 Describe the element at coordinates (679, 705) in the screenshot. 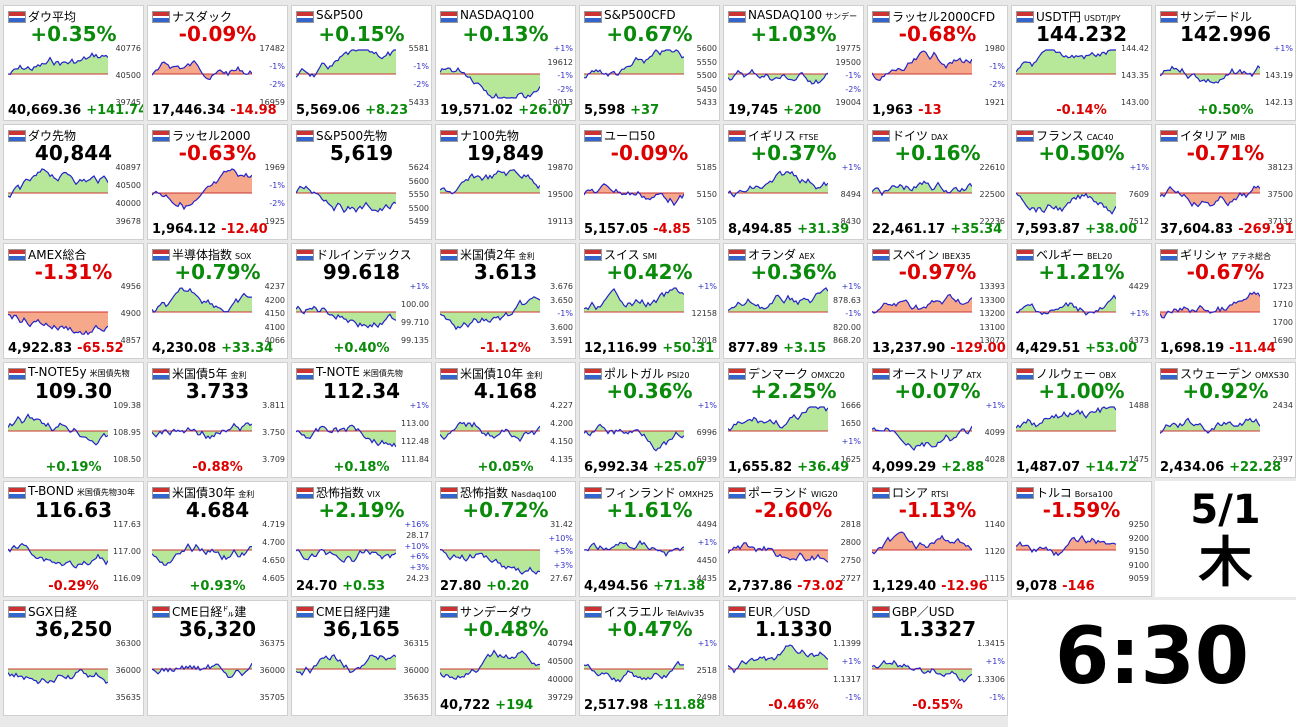

I see `change: +11.88` at that location.